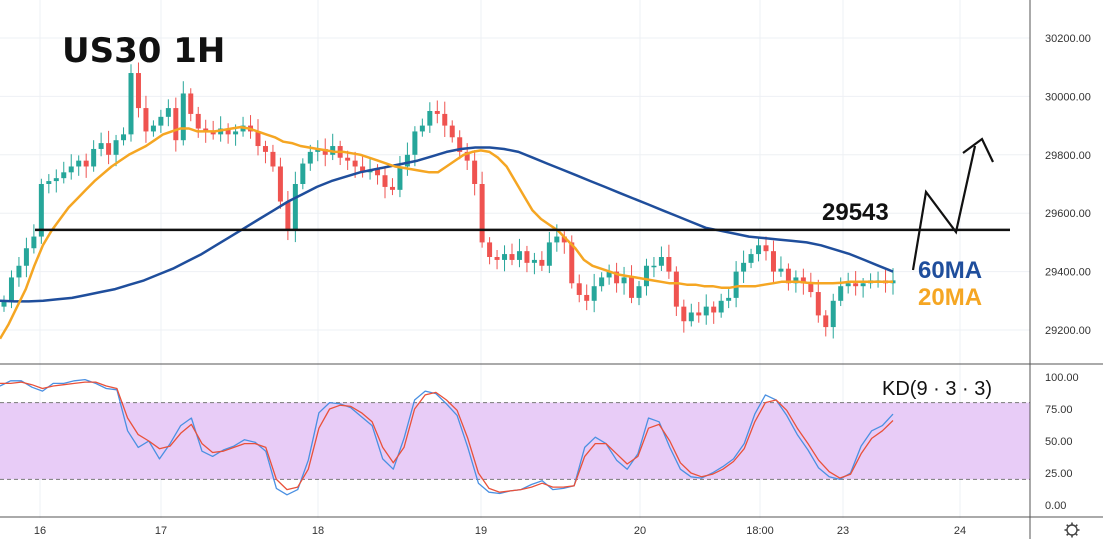 This screenshot has width=1103, height=539. Describe the element at coordinates (1062, 378) in the screenshot. I see `kd-tick-label: 100.00` at that location.